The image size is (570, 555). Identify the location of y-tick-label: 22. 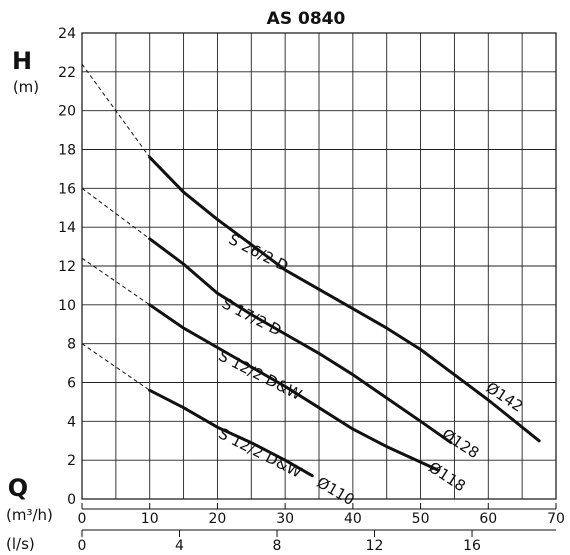
(67, 73).